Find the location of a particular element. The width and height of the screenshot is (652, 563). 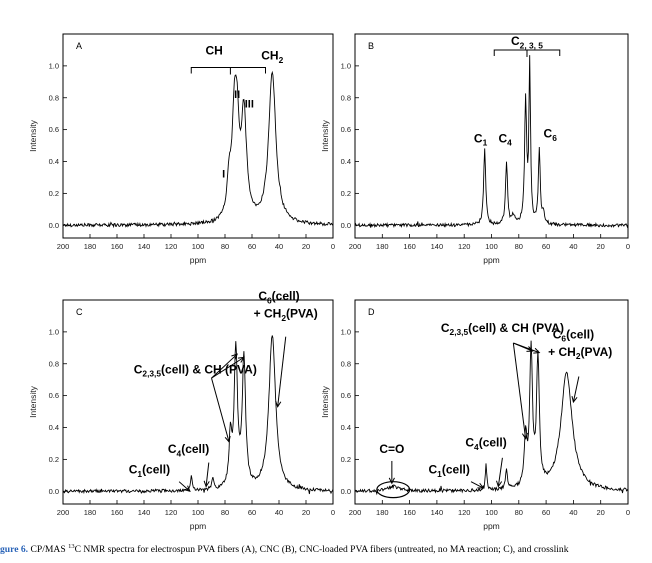

peak-annotation: III is located at coordinates (249, 104).